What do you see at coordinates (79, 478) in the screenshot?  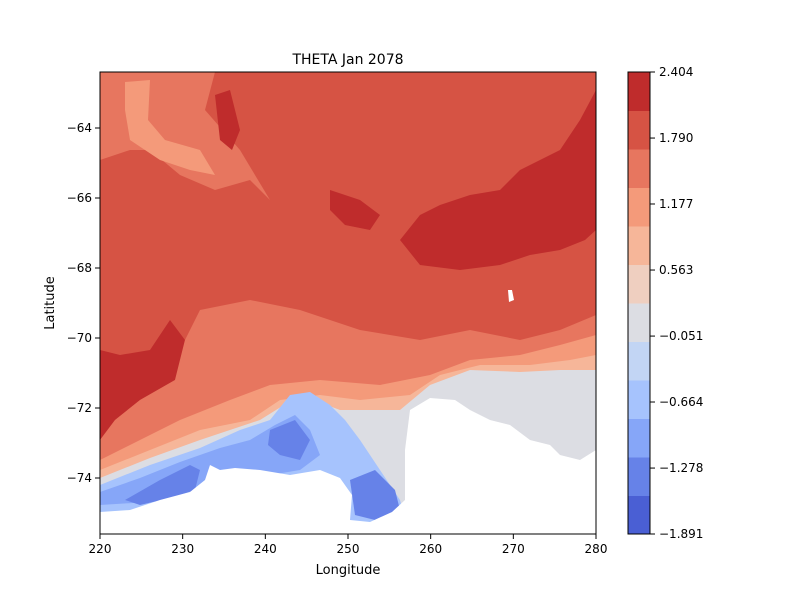 I see `y-tick-label: −74` at bounding box center [79, 478].